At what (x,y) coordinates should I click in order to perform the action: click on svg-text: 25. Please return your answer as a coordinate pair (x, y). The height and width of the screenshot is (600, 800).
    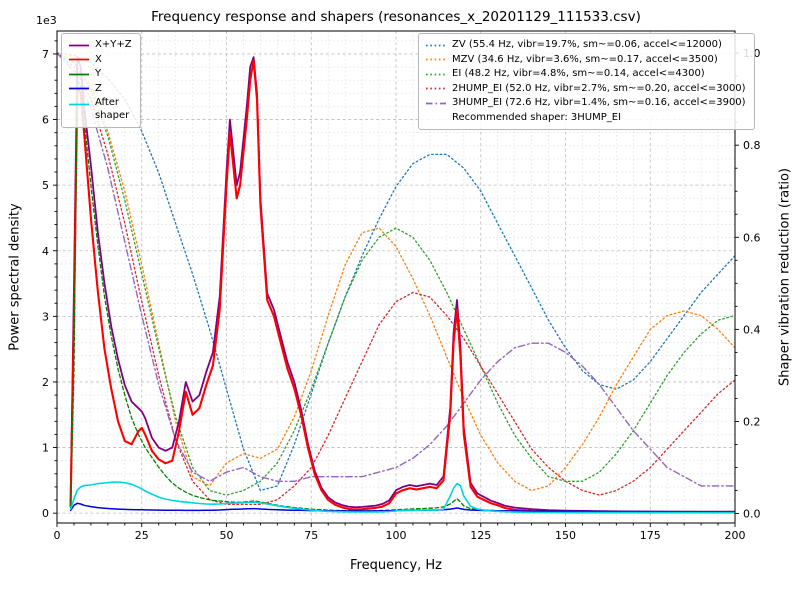
    Looking at the image, I should click on (142, 535).